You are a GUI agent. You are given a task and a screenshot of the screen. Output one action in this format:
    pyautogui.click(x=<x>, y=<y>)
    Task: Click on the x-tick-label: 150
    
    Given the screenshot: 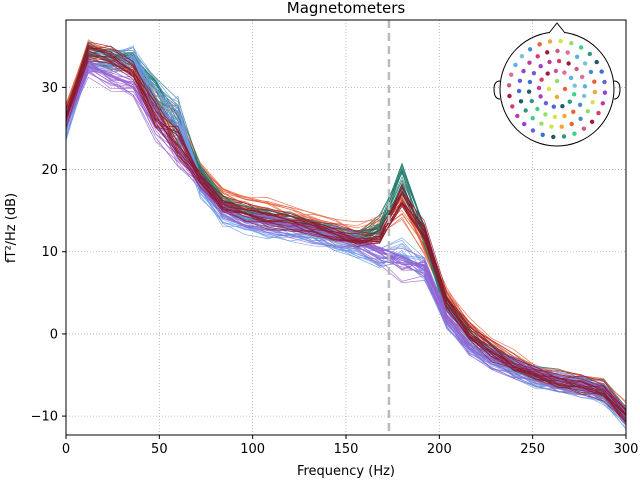 What is the action you would take?
    pyautogui.click(x=346, y=449)
    